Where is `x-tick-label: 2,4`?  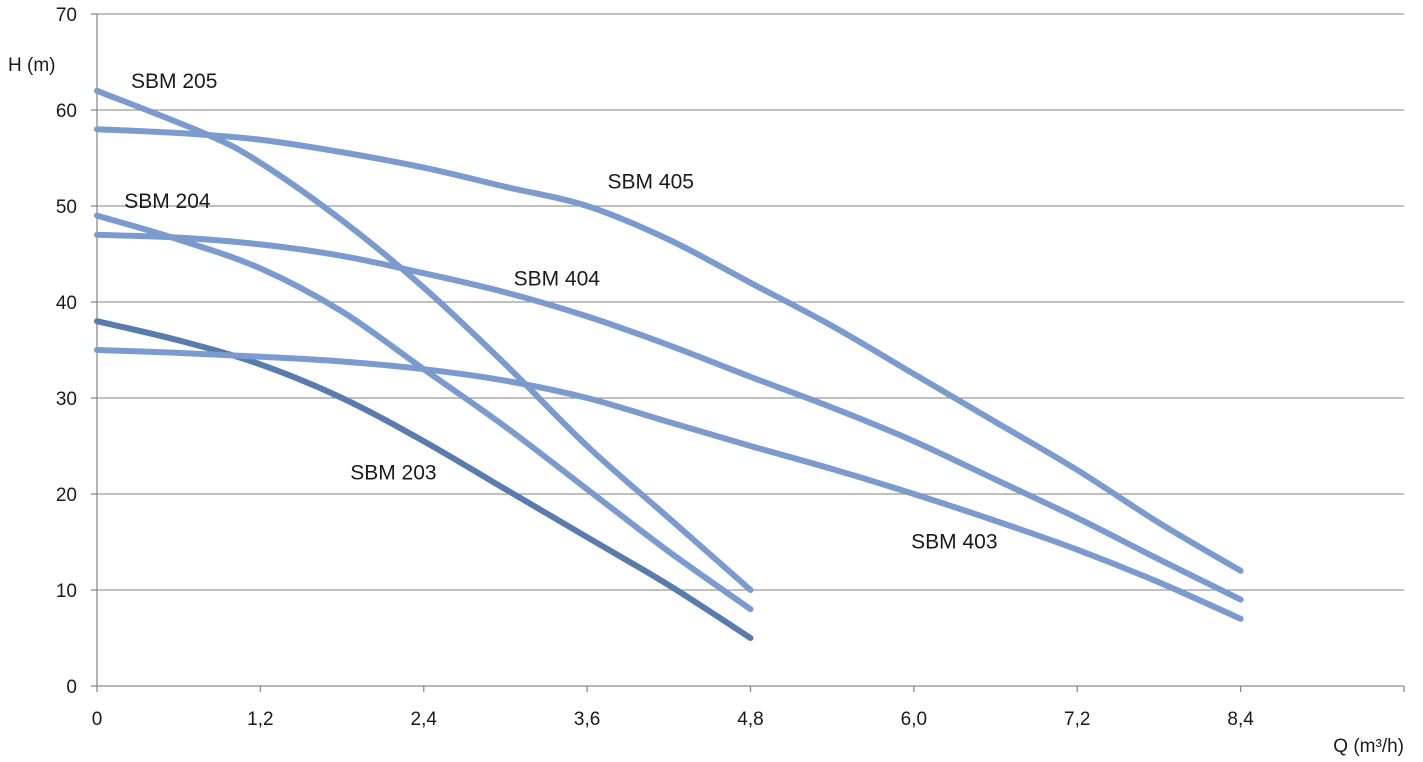 x-tick-label: 2,4 is located at coordinates (424, 719).